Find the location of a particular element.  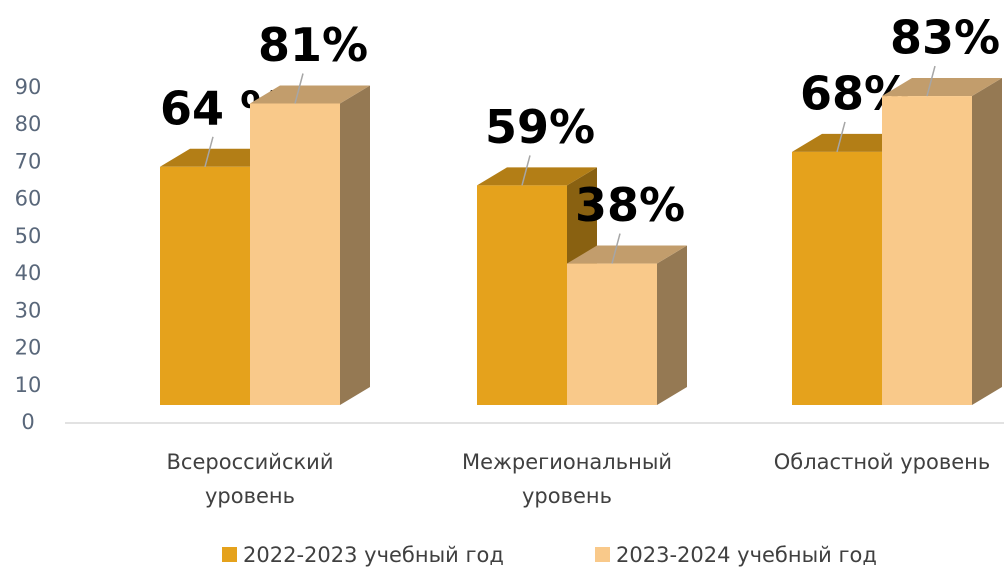

y-tick-label: 50 is located at coordinates (28, 236).